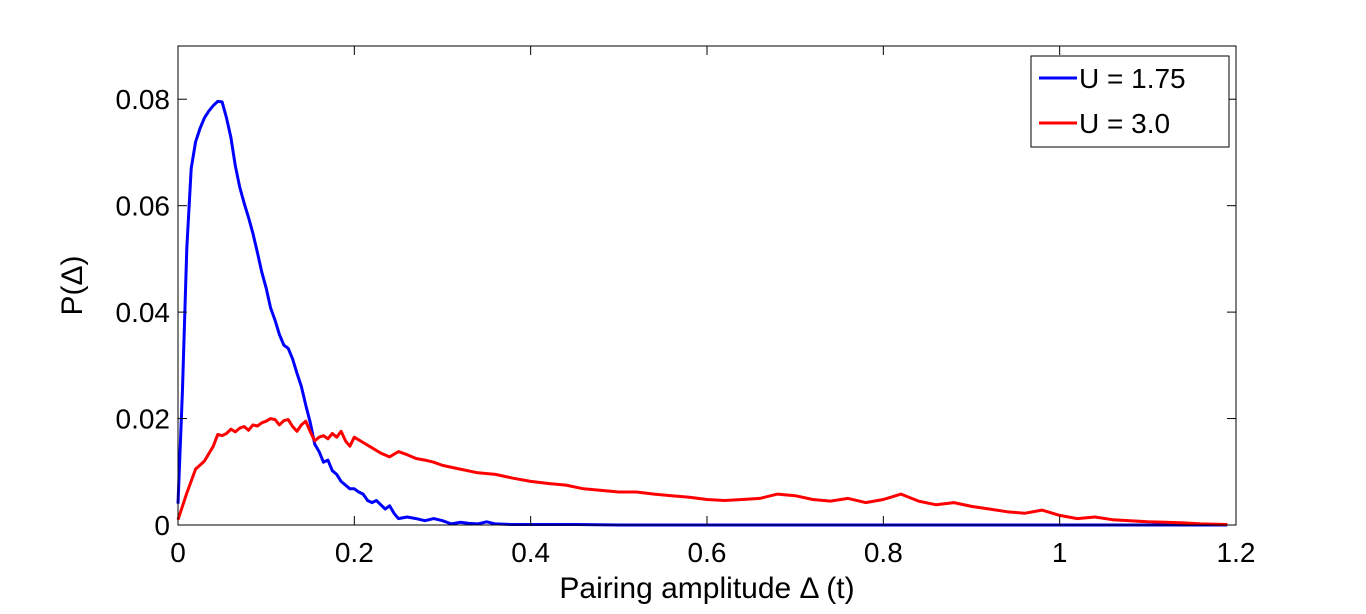 This screenshot has height=614, width=1366. What do you see at coordinates (530, 552) in the screenshot?
I see `x-tick-label: 0.4` at bounding box center [530, 552].